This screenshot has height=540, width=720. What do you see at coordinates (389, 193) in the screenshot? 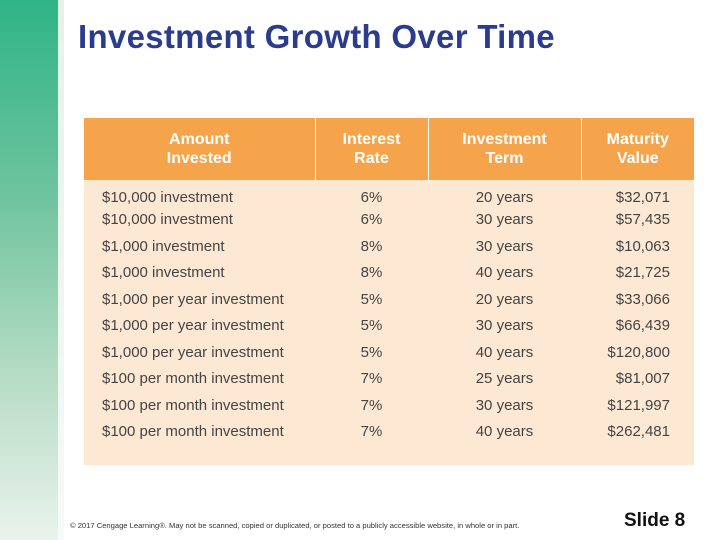
I see `table-row: $10,000 investment 6% 20 years $32,071` at bounding box center [389, 193].